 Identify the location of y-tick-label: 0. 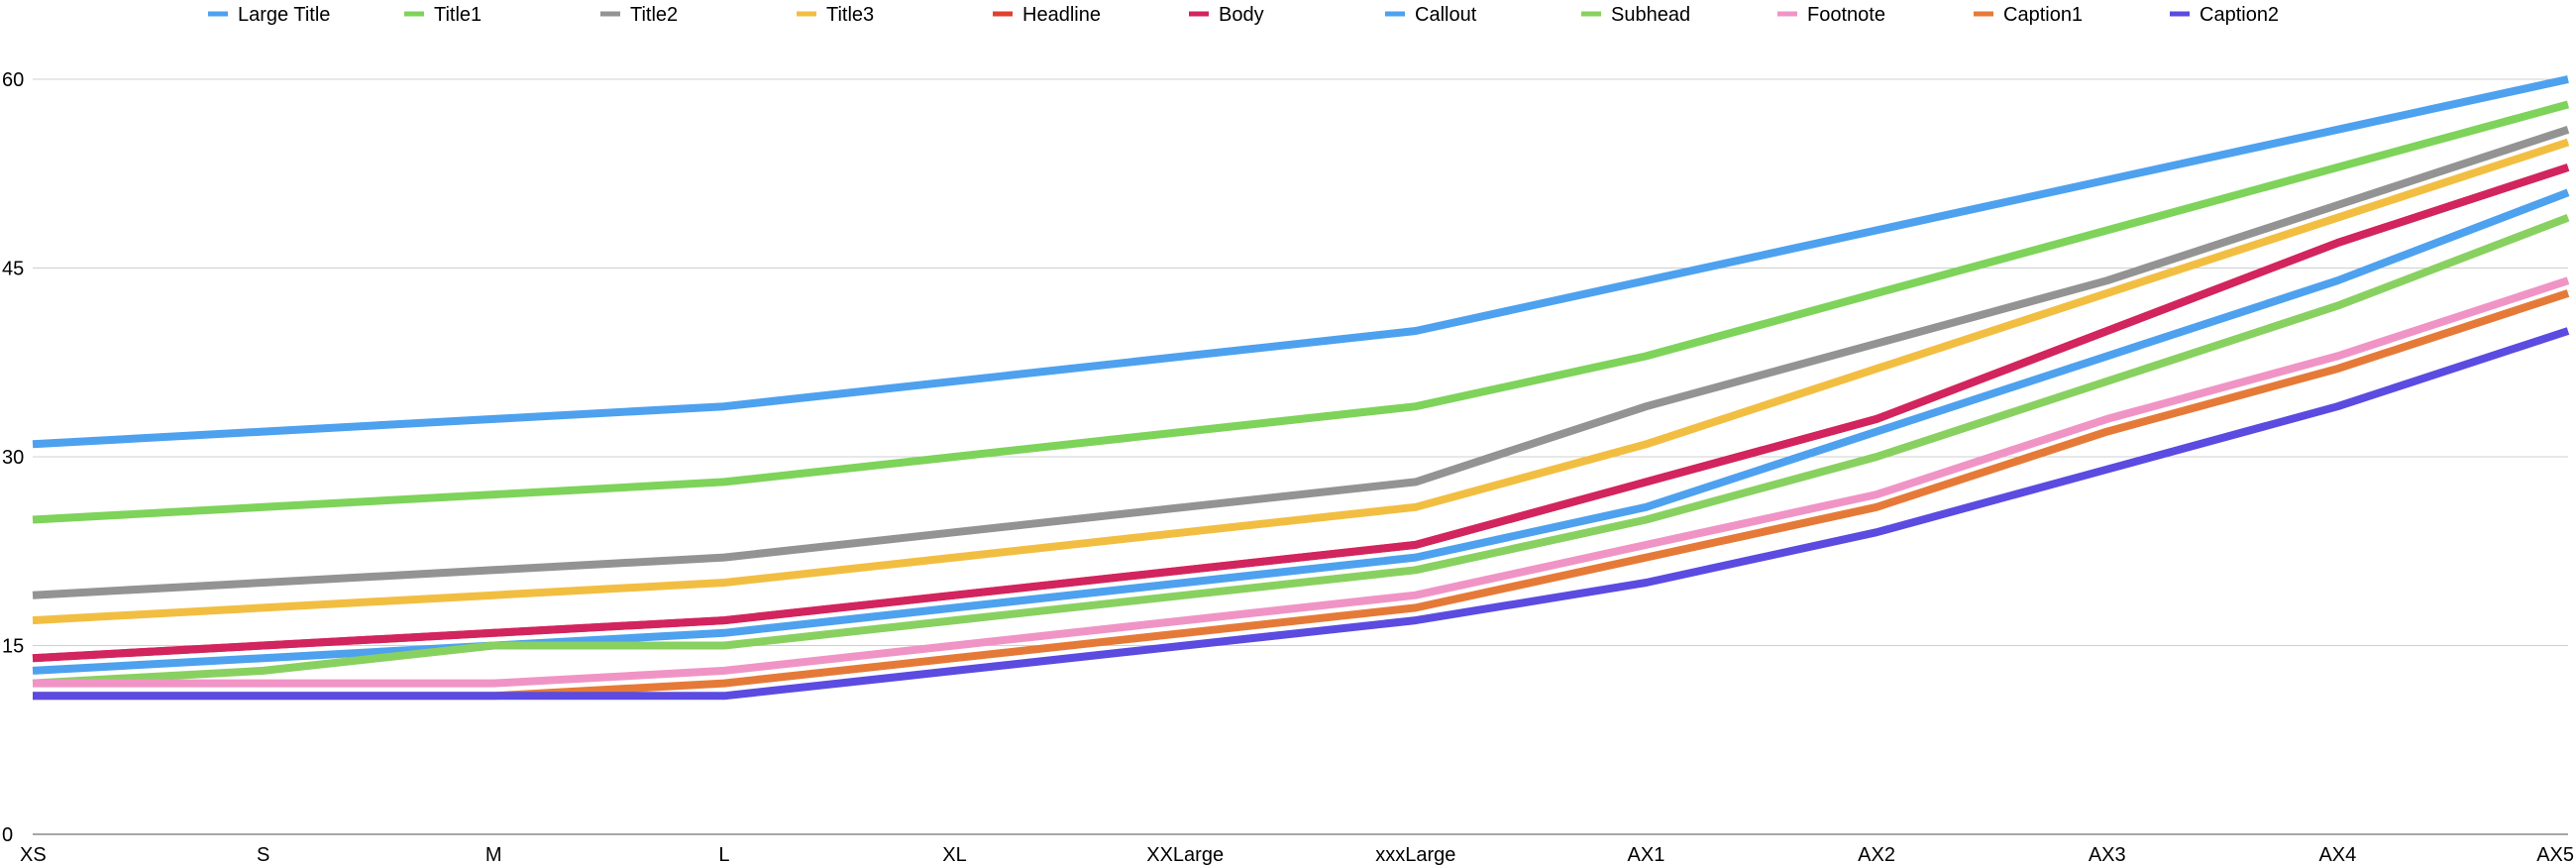
(7, 835).